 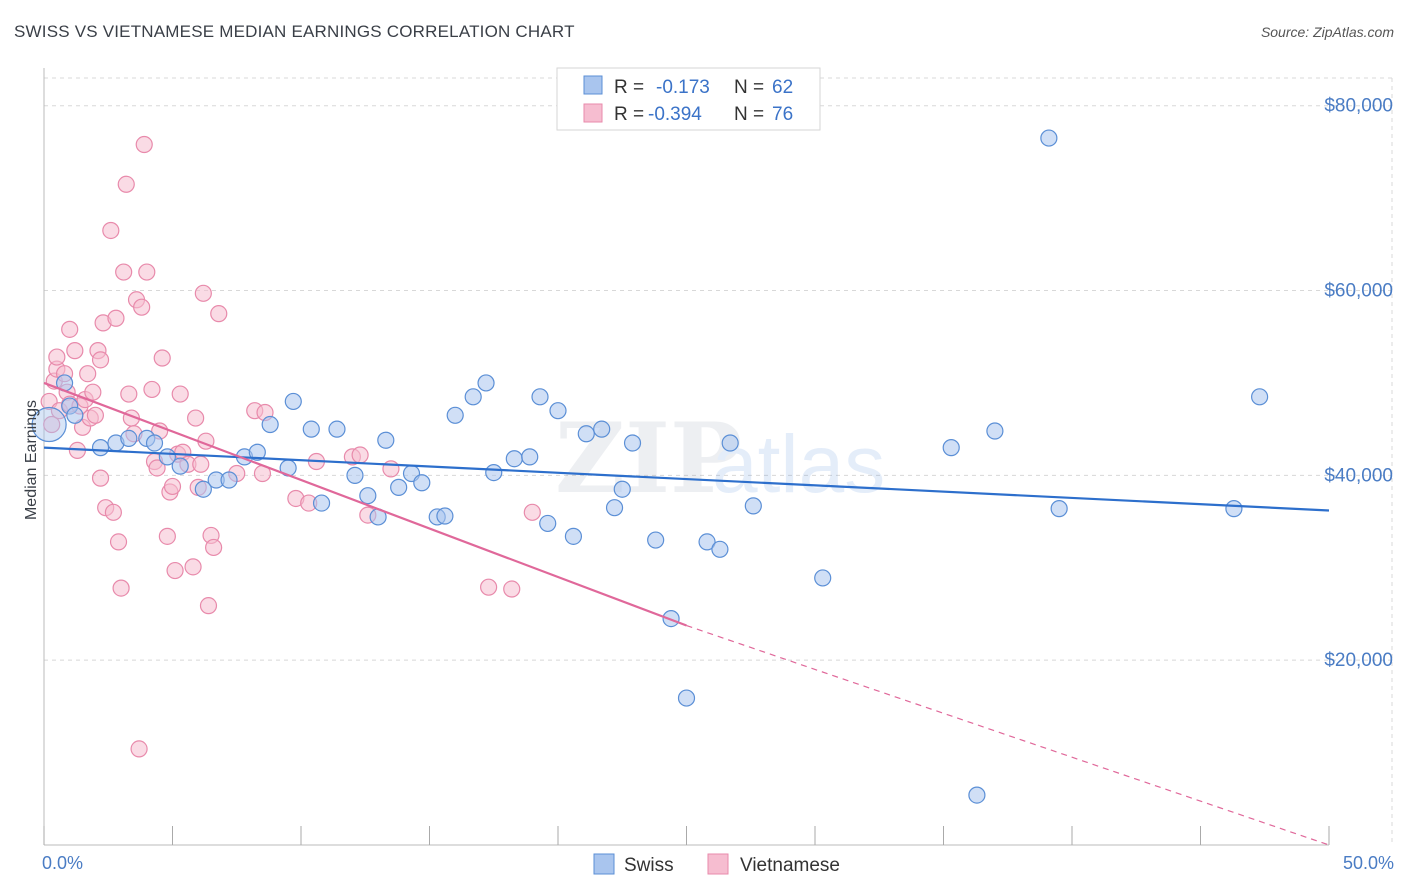 I want to click on top-legend: R = -0.173 N = 62 R = -0.394 N = 76, so click(x=688, y=99).